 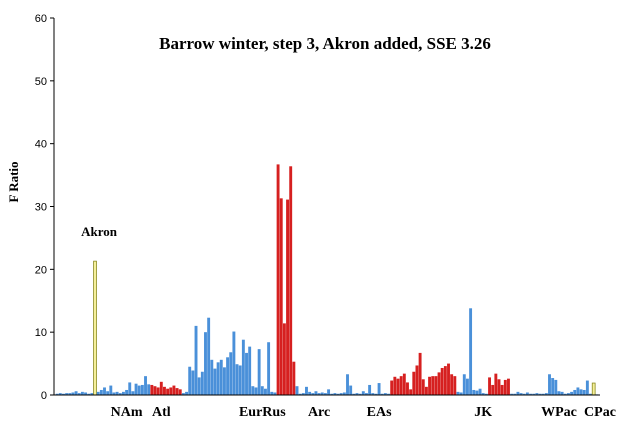 I want to click on group-label-cpac: CPac, so click(x=600, y=412).